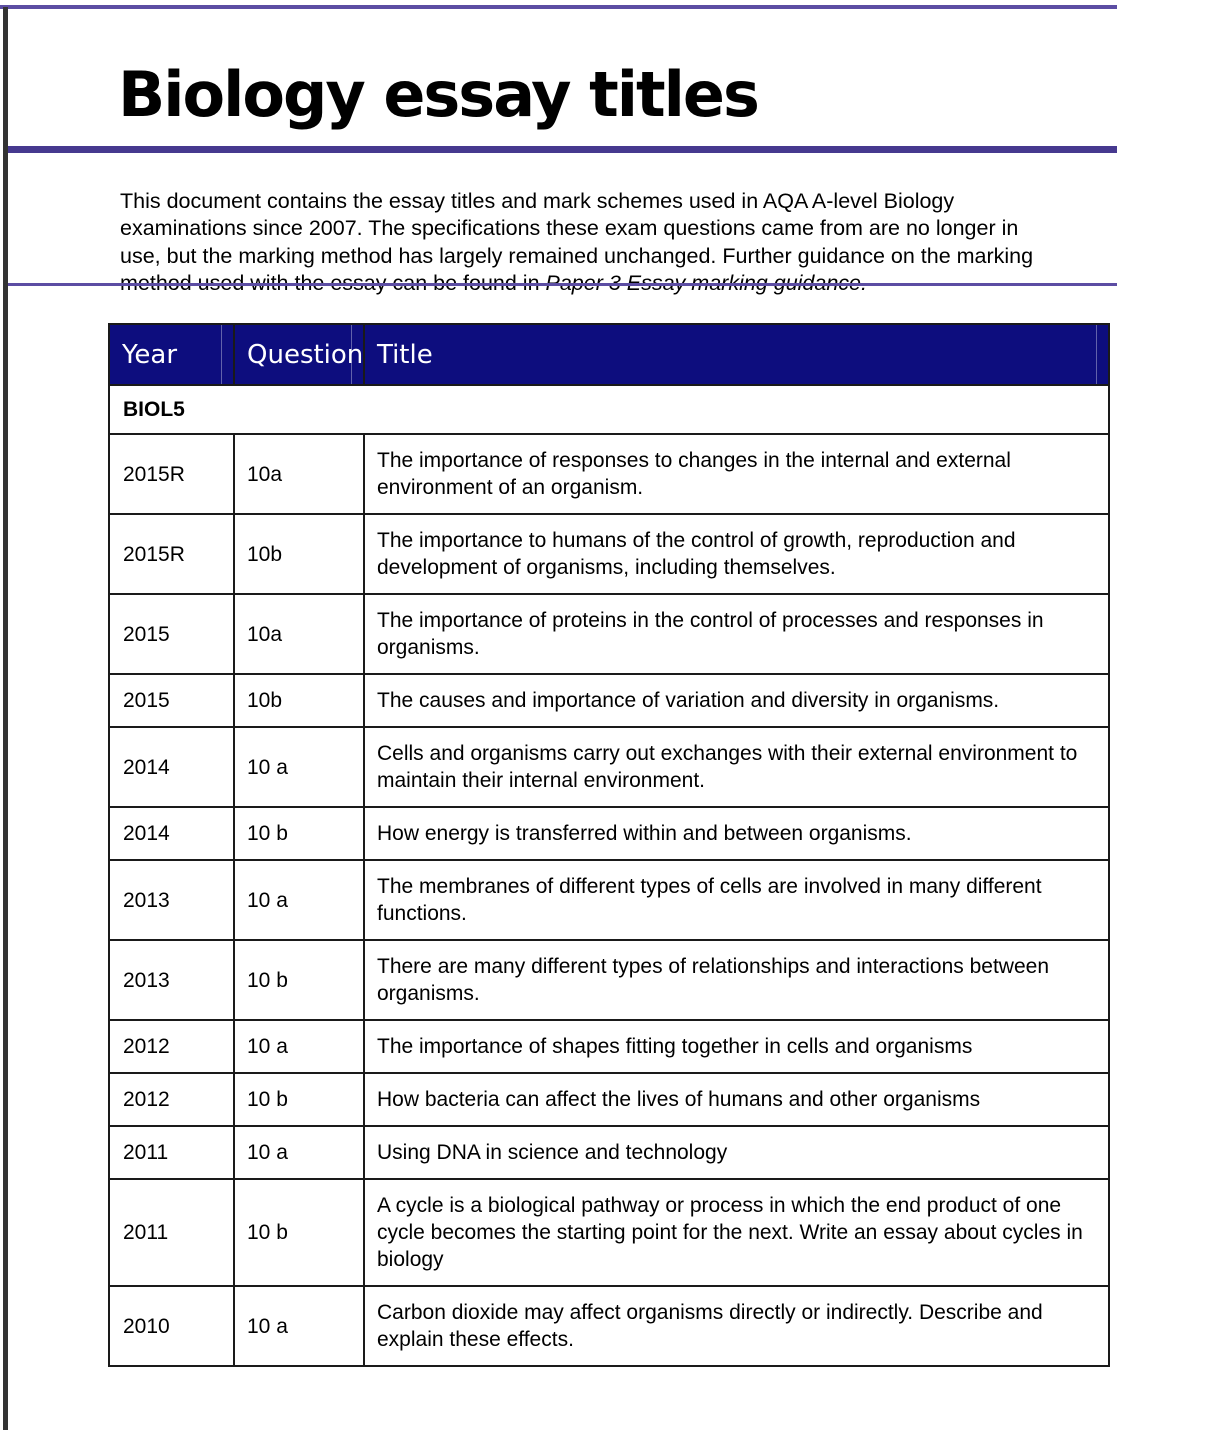 Image resolution: width=1212 pixels, height=1430 pixels. What do you see at coordinates (171, 354) in the screenshot?
I see `column-header-year: Year` at bounding box center [171, 354].